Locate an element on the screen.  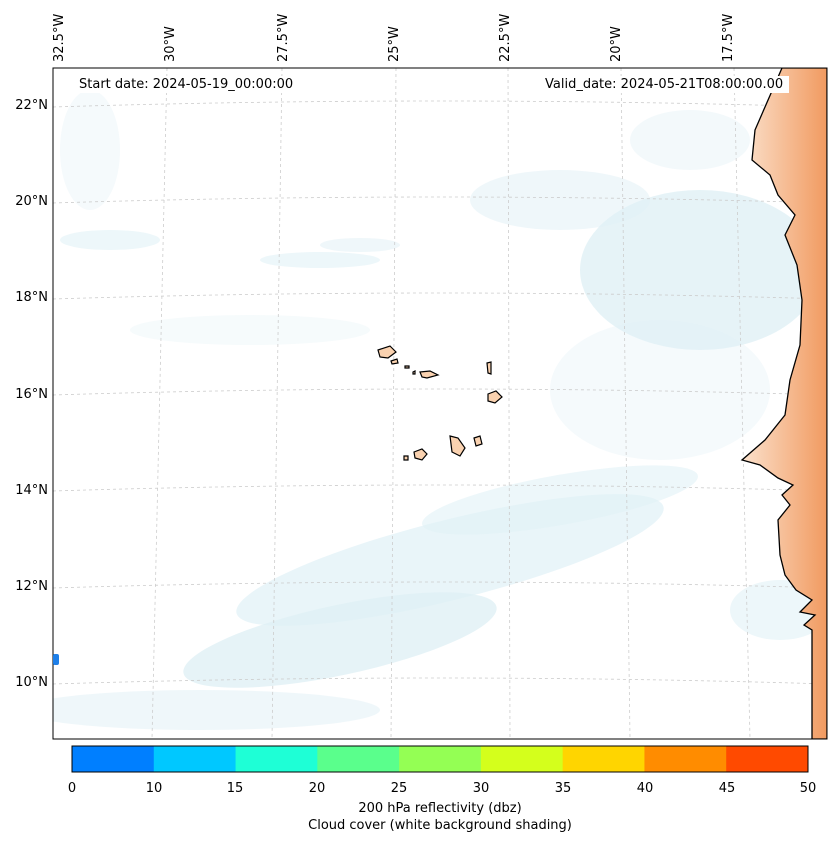
reflectivity-marker is located at coordinates (56, 659).